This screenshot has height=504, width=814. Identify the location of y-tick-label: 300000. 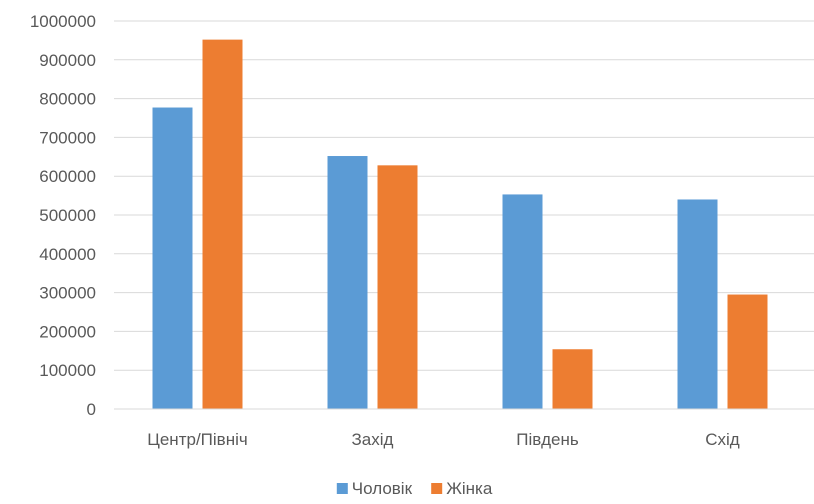
(67, 293).